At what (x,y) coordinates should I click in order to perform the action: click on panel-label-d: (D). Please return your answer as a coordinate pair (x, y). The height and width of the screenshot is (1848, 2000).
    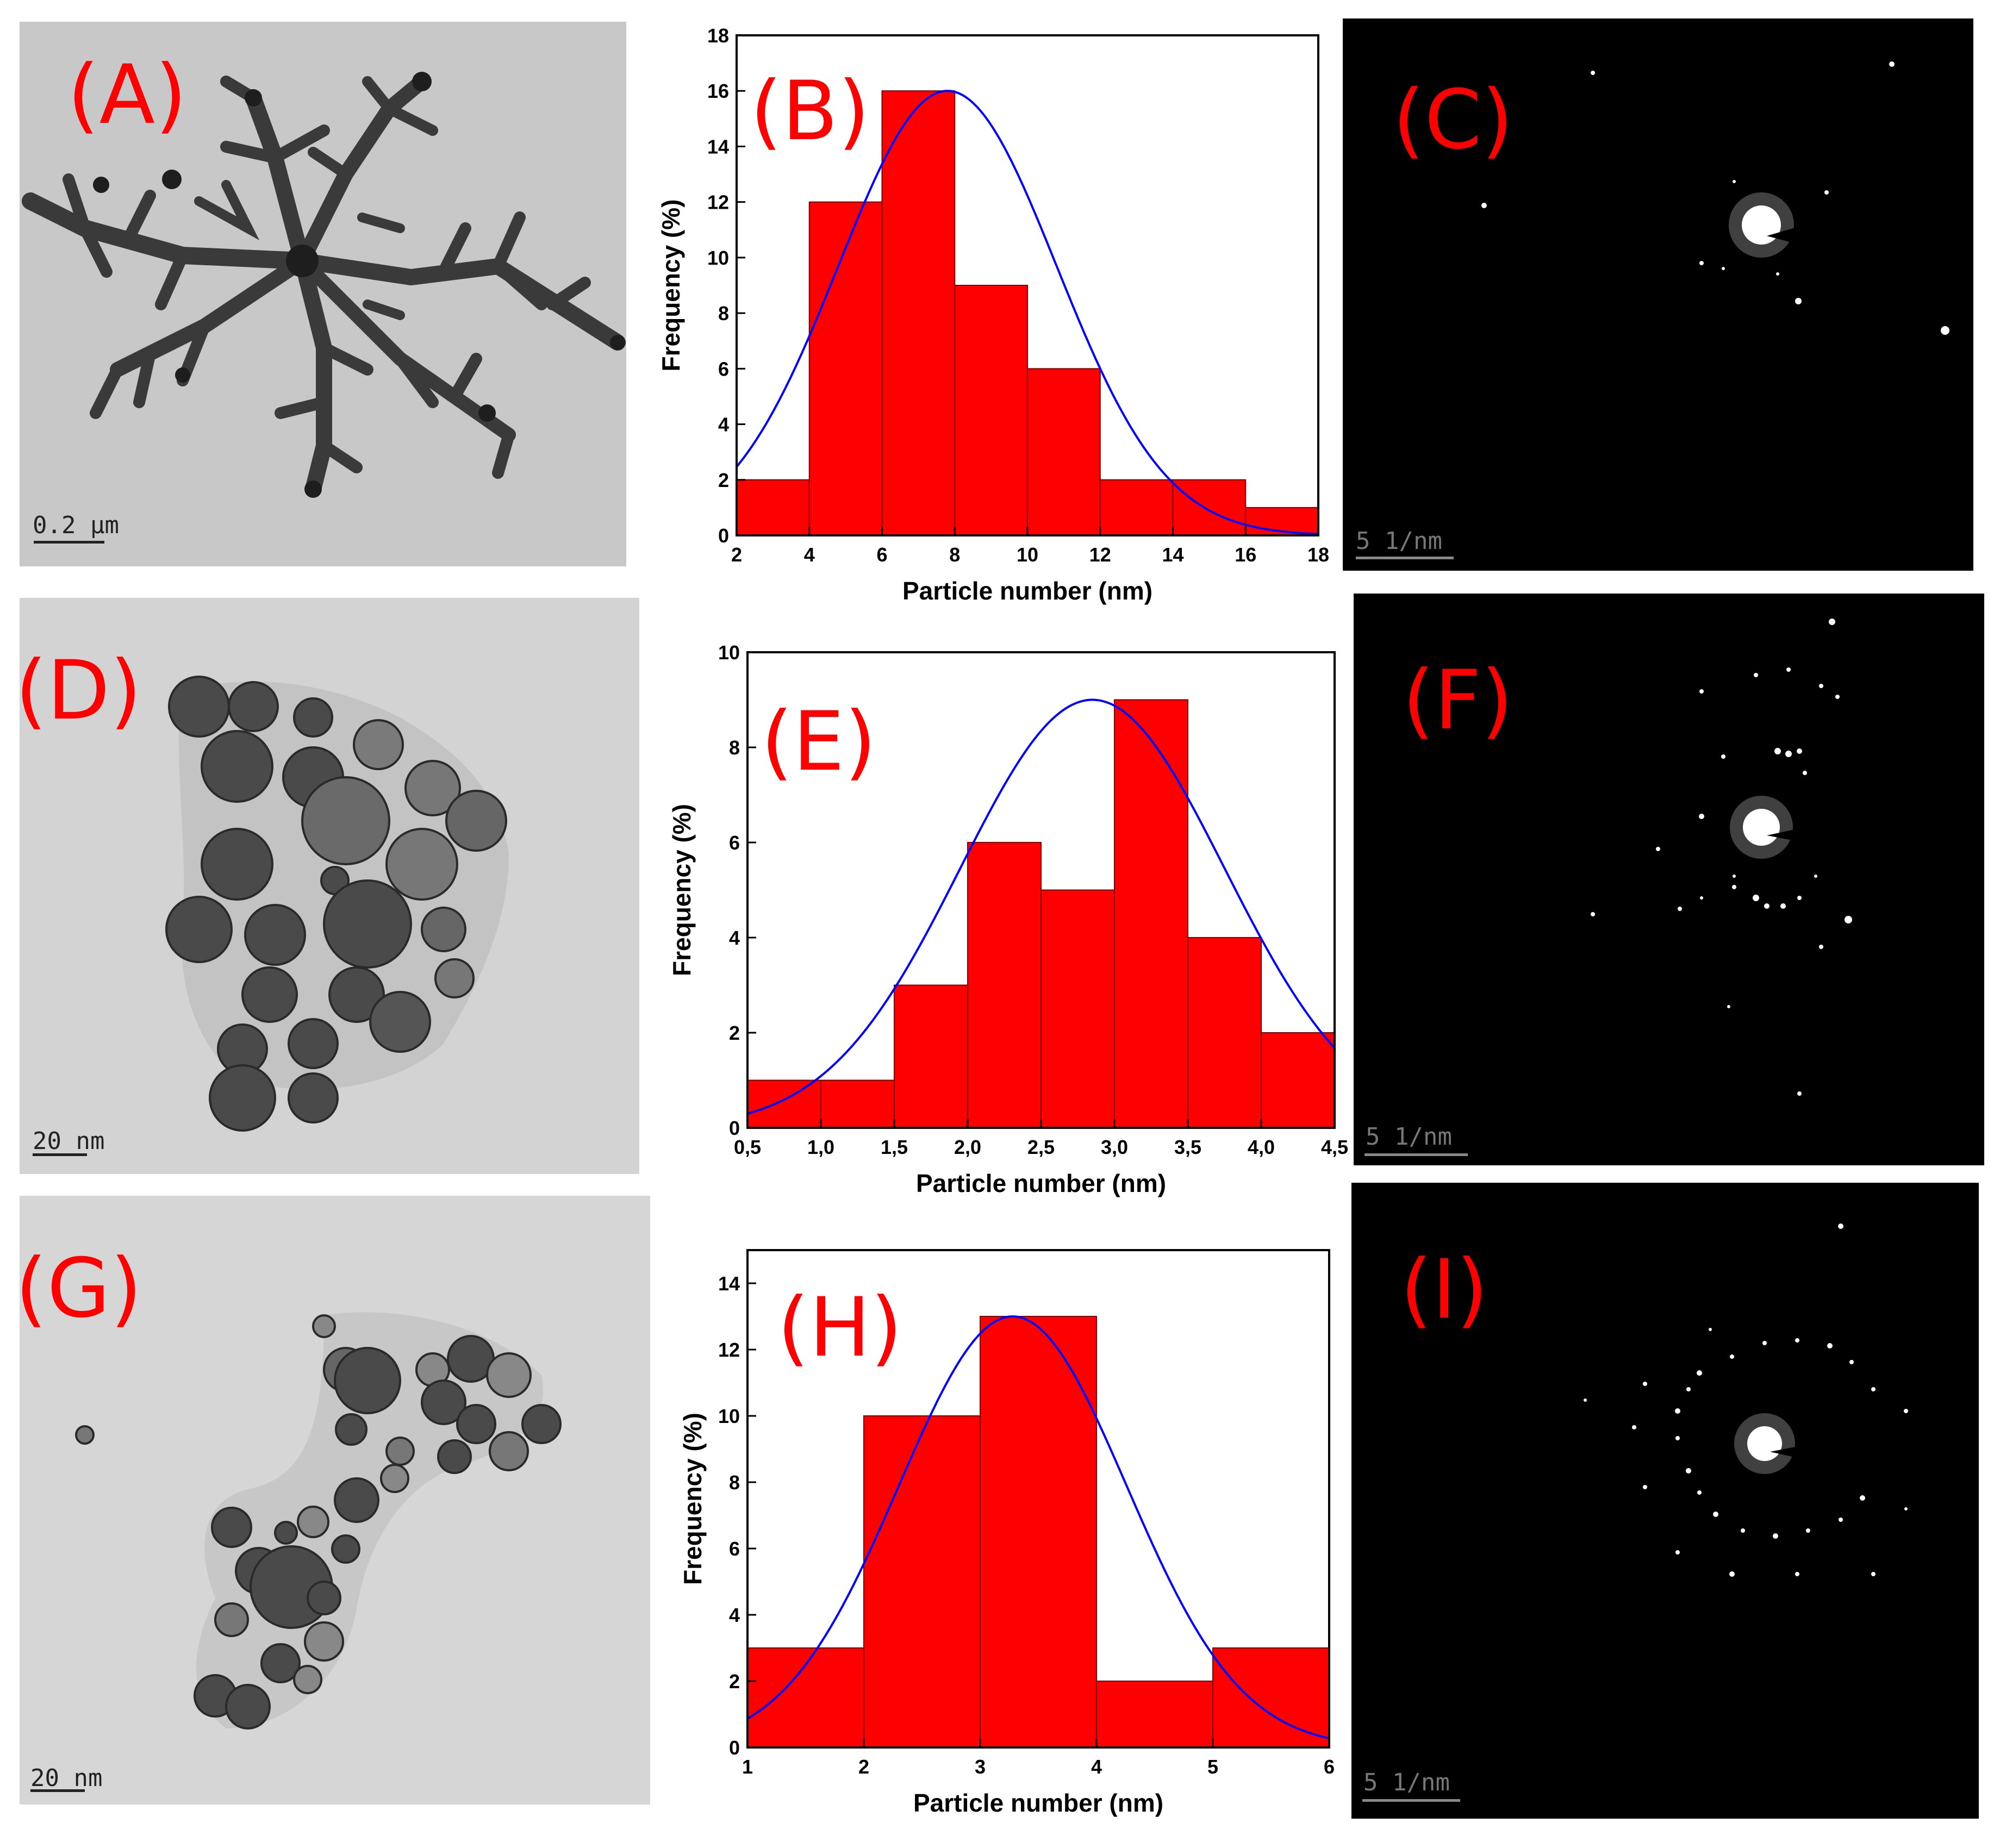
    Looking at the image, I should click on (81, 691).